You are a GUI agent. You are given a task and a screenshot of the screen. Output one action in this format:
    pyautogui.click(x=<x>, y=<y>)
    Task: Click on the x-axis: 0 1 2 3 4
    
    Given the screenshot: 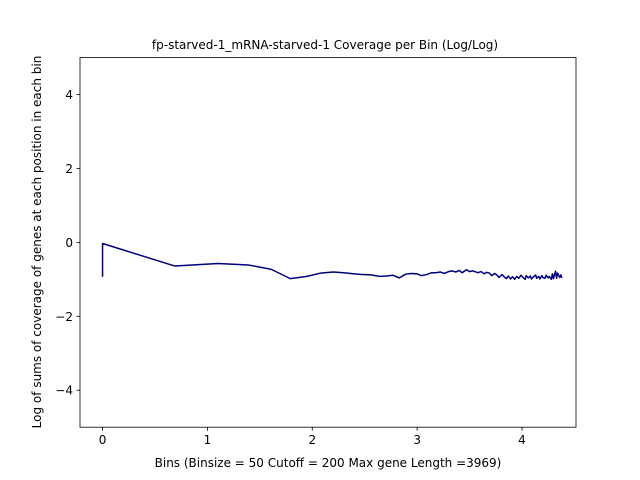 What is the action you would take?
    pyautogui.click(x=312, y=437)
    